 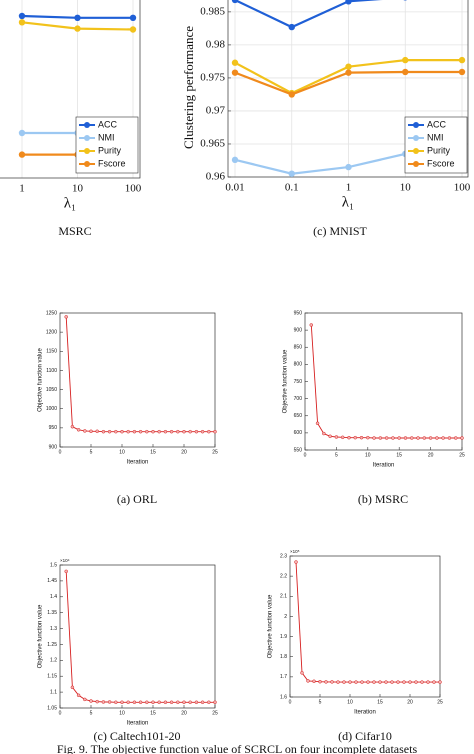 I want to click on y-tick-label: 2.1, so click(x=283, y=597).